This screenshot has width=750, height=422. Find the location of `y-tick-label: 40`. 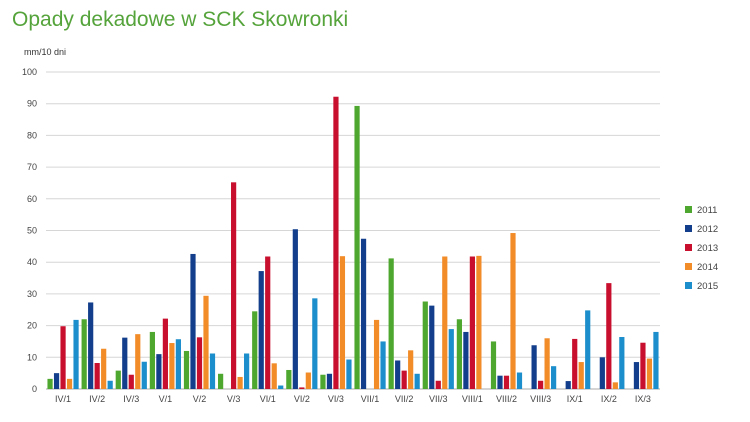

y-tick-label: 40 is located at coordinates (32, 262).